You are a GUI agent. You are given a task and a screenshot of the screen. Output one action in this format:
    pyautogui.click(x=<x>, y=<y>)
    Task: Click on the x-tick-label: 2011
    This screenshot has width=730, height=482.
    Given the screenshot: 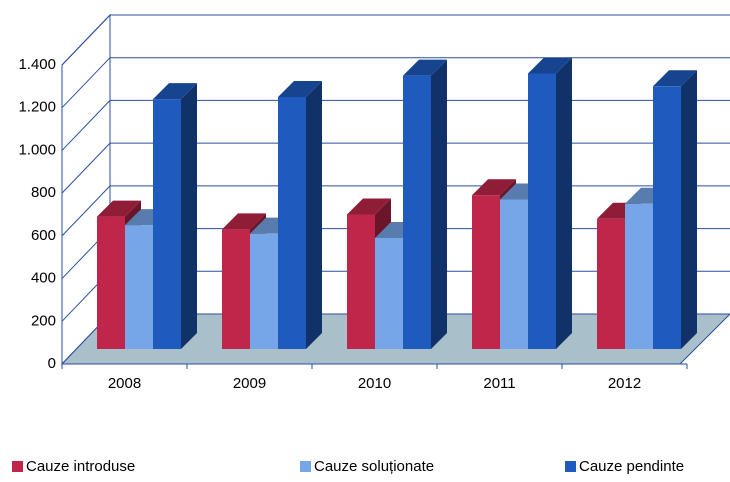 What is the action you would take?
    pyautogui.click(x=499, y=383)
    